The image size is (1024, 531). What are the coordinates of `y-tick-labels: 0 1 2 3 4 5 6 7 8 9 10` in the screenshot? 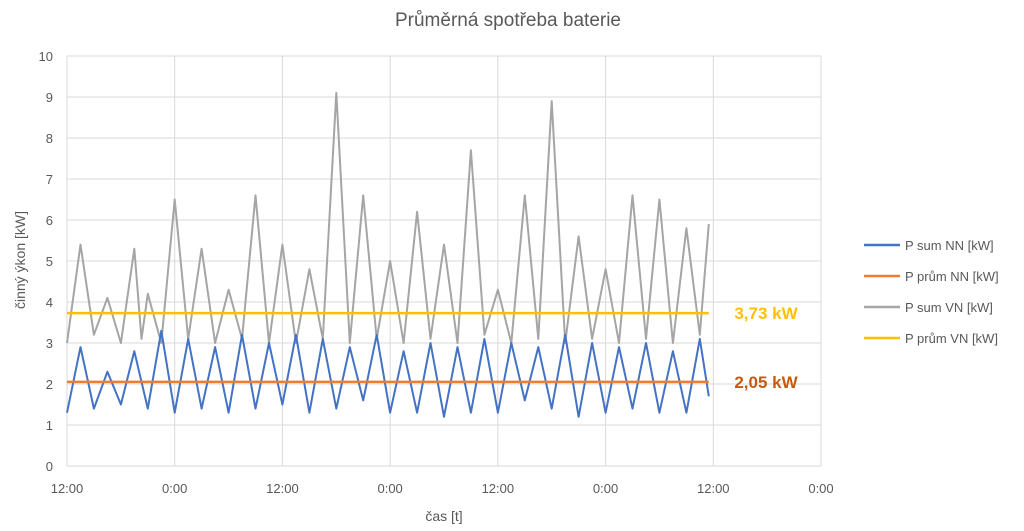 It's located at (46, 261).